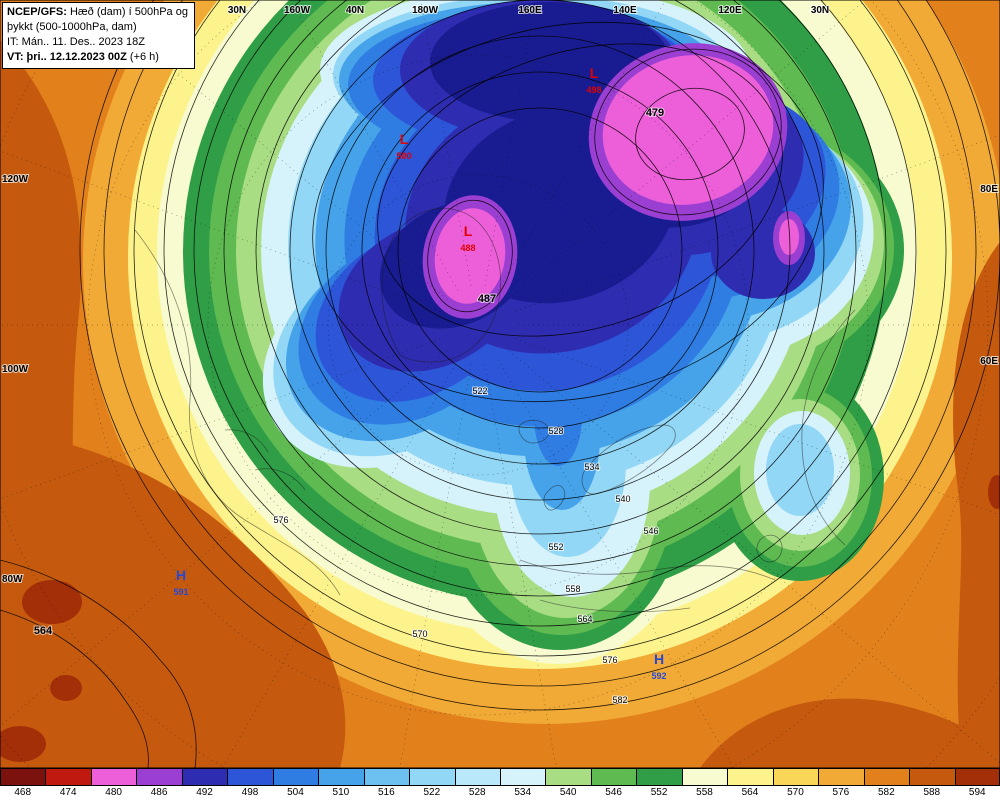 This screenshot has width=1000, height=800. Describe the element at coordinates (479, 391) in the screenshot. I see `contour-label: 522` at that location.